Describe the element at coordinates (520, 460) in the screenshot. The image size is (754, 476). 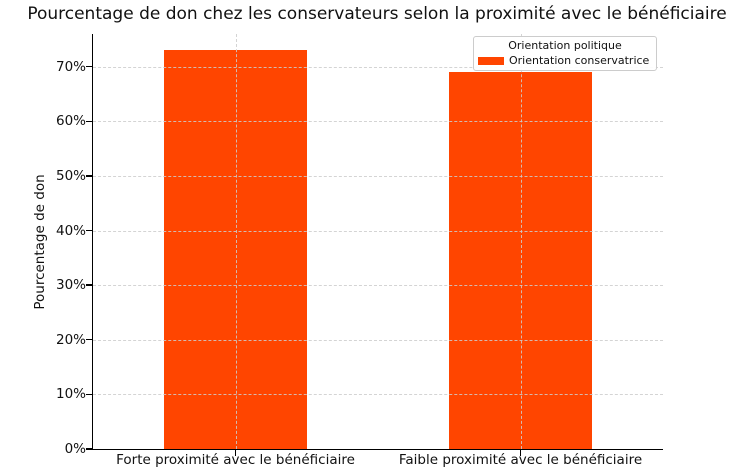
I see `x-tick-label: Faible proximité avec le bénéficiaire` at that location.